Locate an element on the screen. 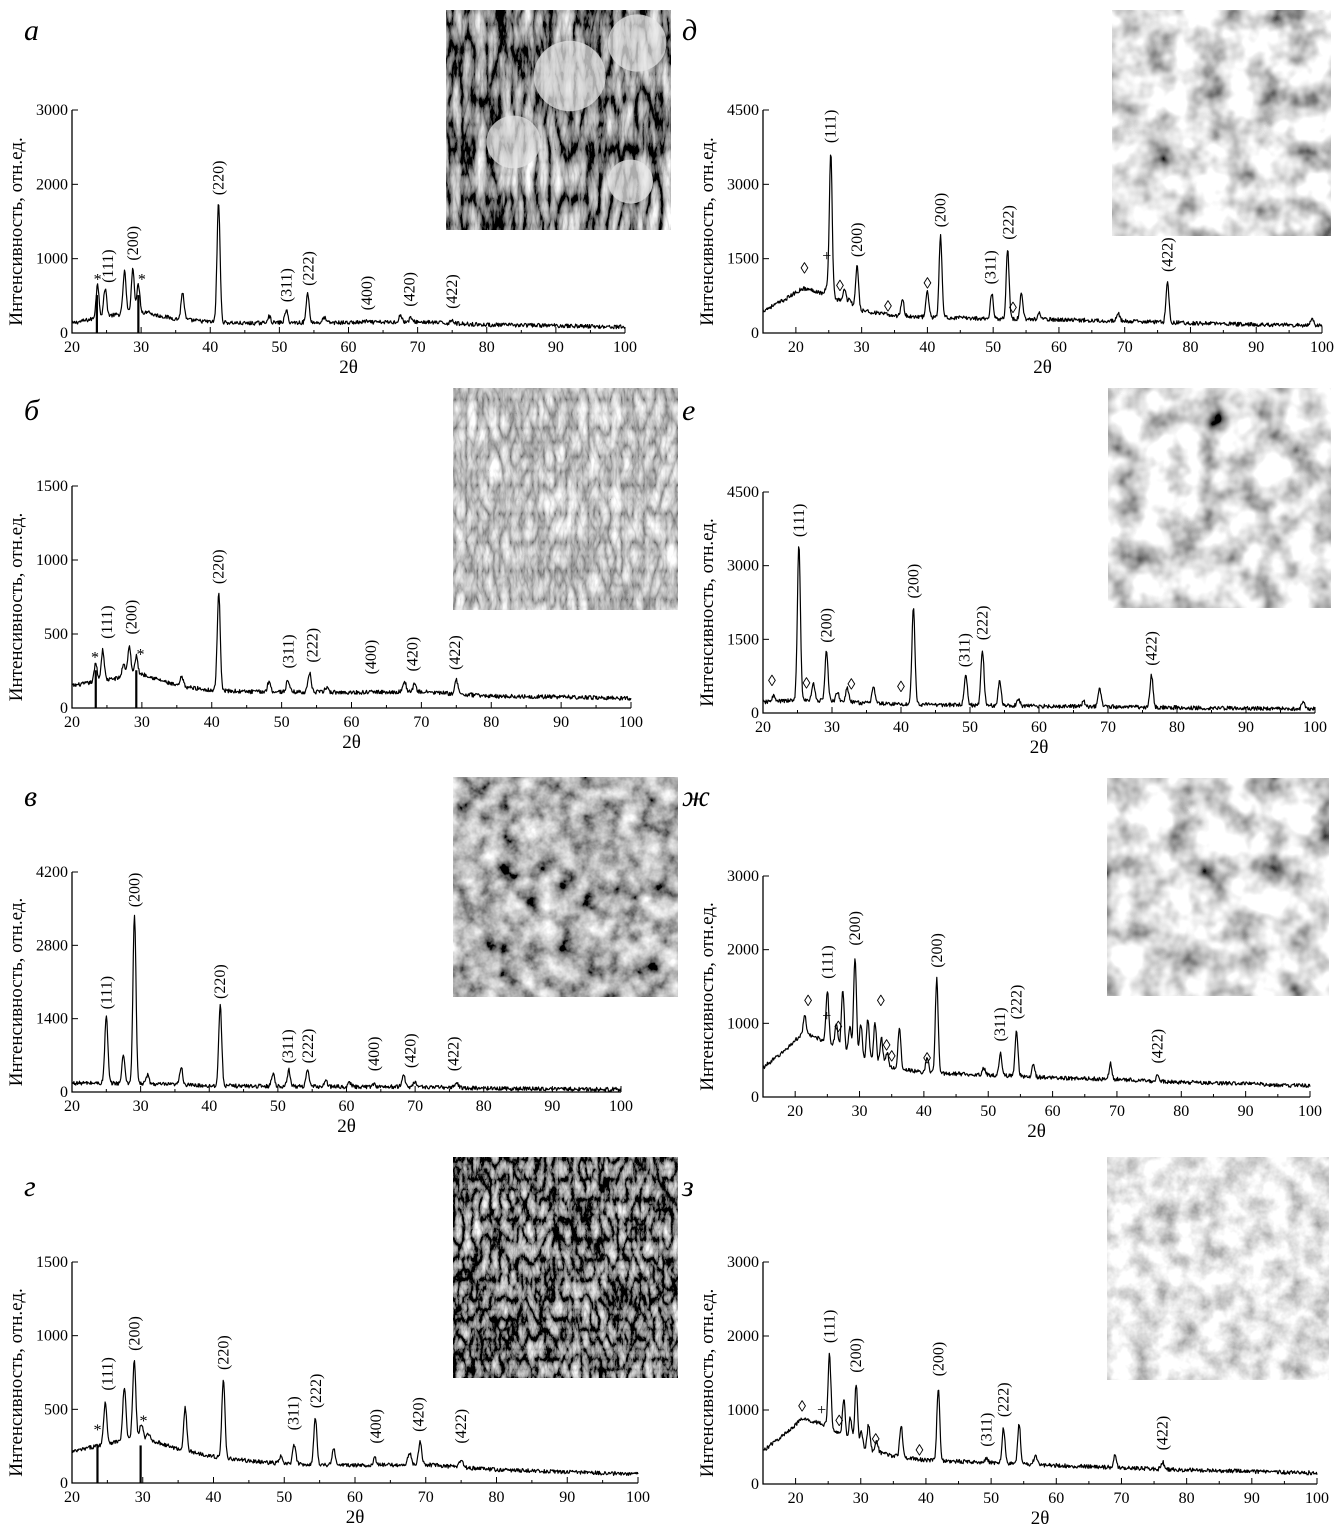  panel-letter: г is located at coordinates (30, 1186).